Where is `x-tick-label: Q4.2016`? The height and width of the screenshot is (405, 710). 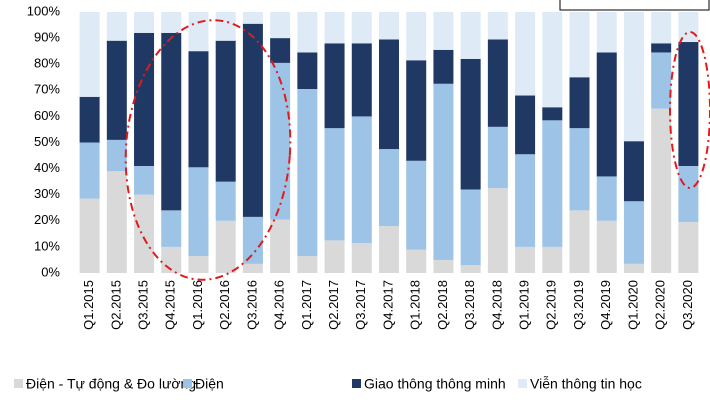 x-tick-label: Q4.2016 is located at coordinates (279, 305).